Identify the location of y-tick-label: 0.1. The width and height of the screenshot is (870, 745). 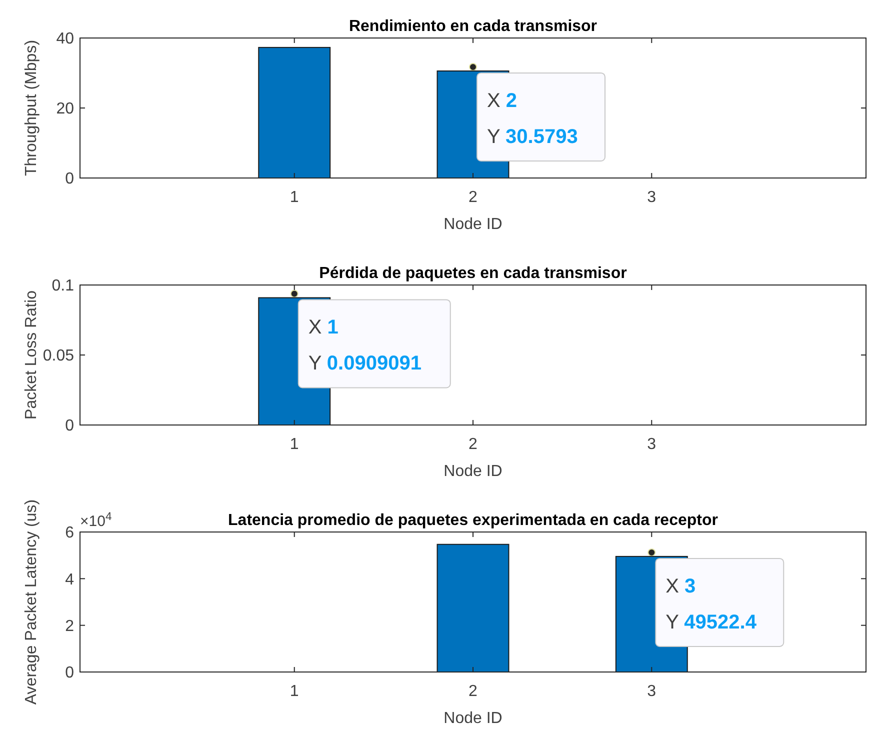
(63, 286).